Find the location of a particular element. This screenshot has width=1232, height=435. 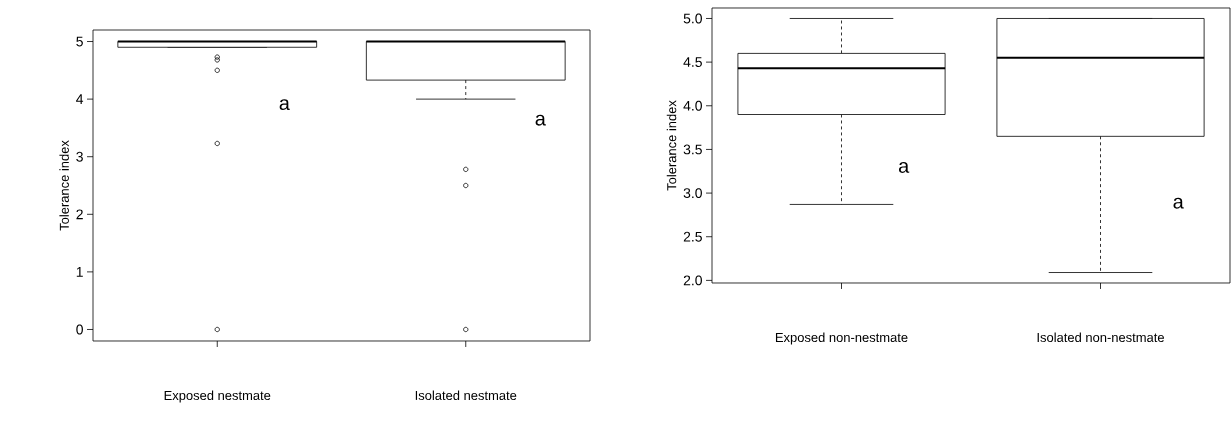

y-tick-label: 3 is located at coordinates (79, 156).